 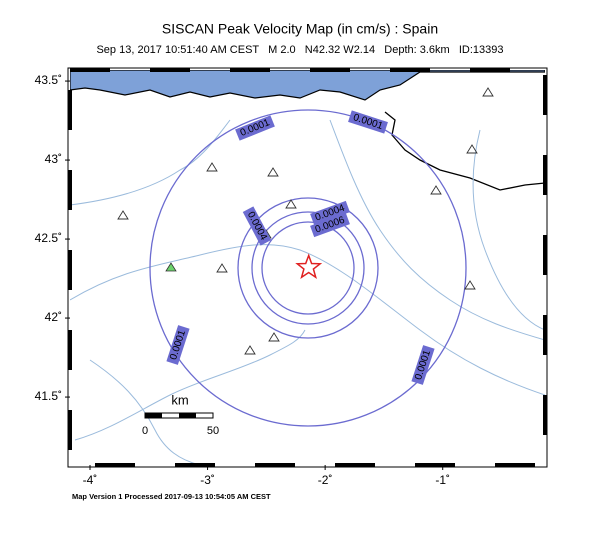 I want to click on scale-end: 50, so click(x=213, y=431).